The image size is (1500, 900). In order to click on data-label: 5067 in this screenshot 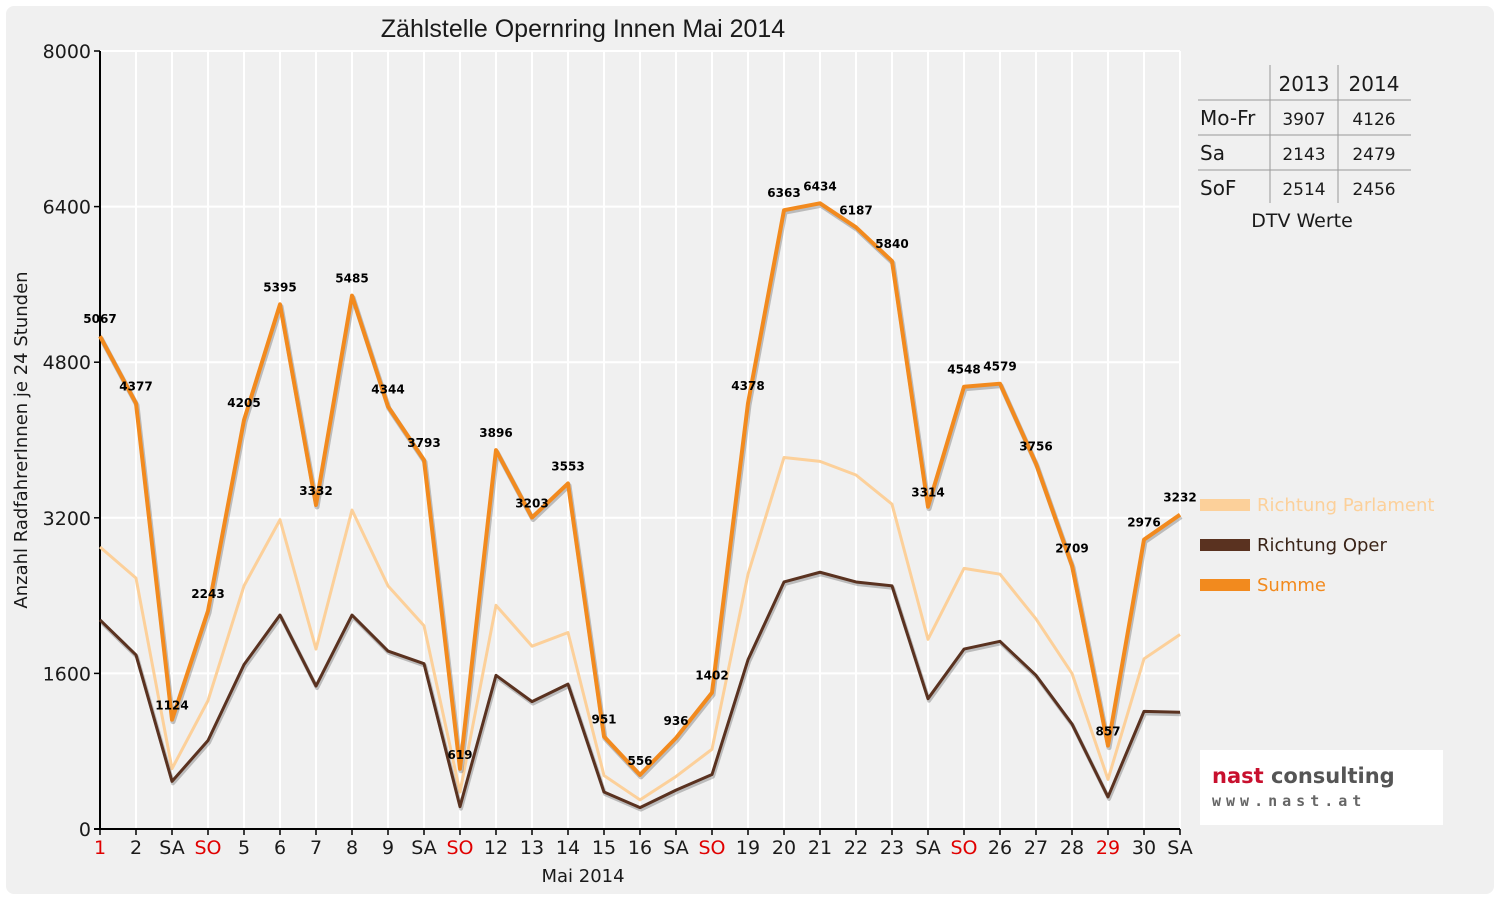, I will do `click(99, 319)`.